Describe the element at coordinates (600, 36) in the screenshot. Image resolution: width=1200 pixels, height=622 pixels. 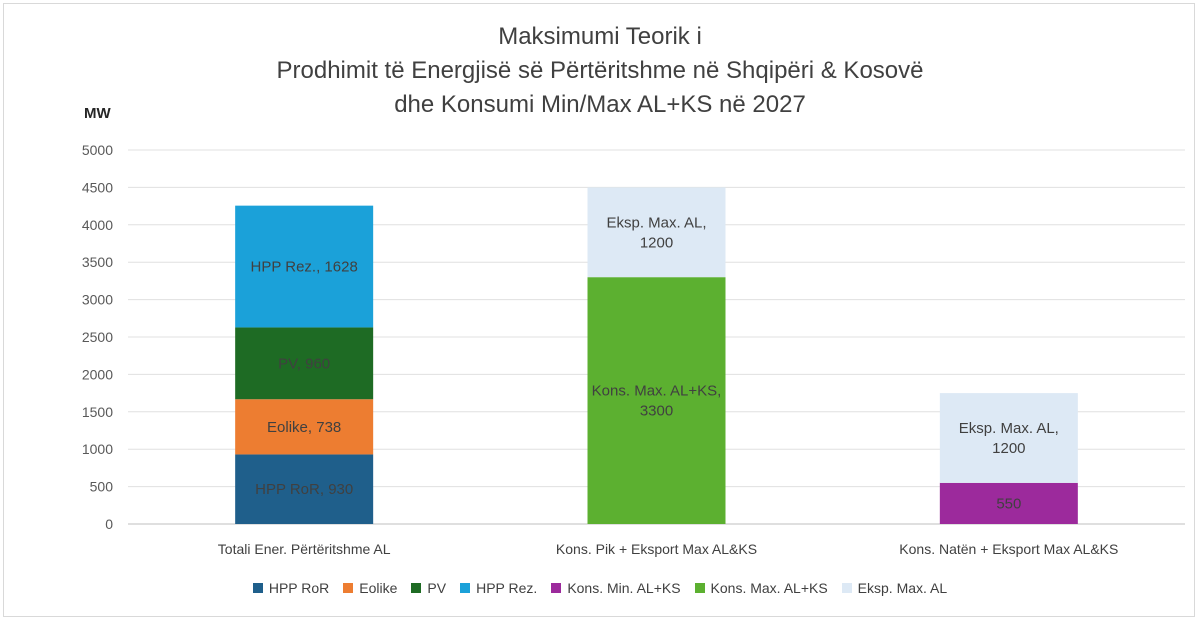
I see `chart-title-line-1: Maksimumi Teorik i` at that location.